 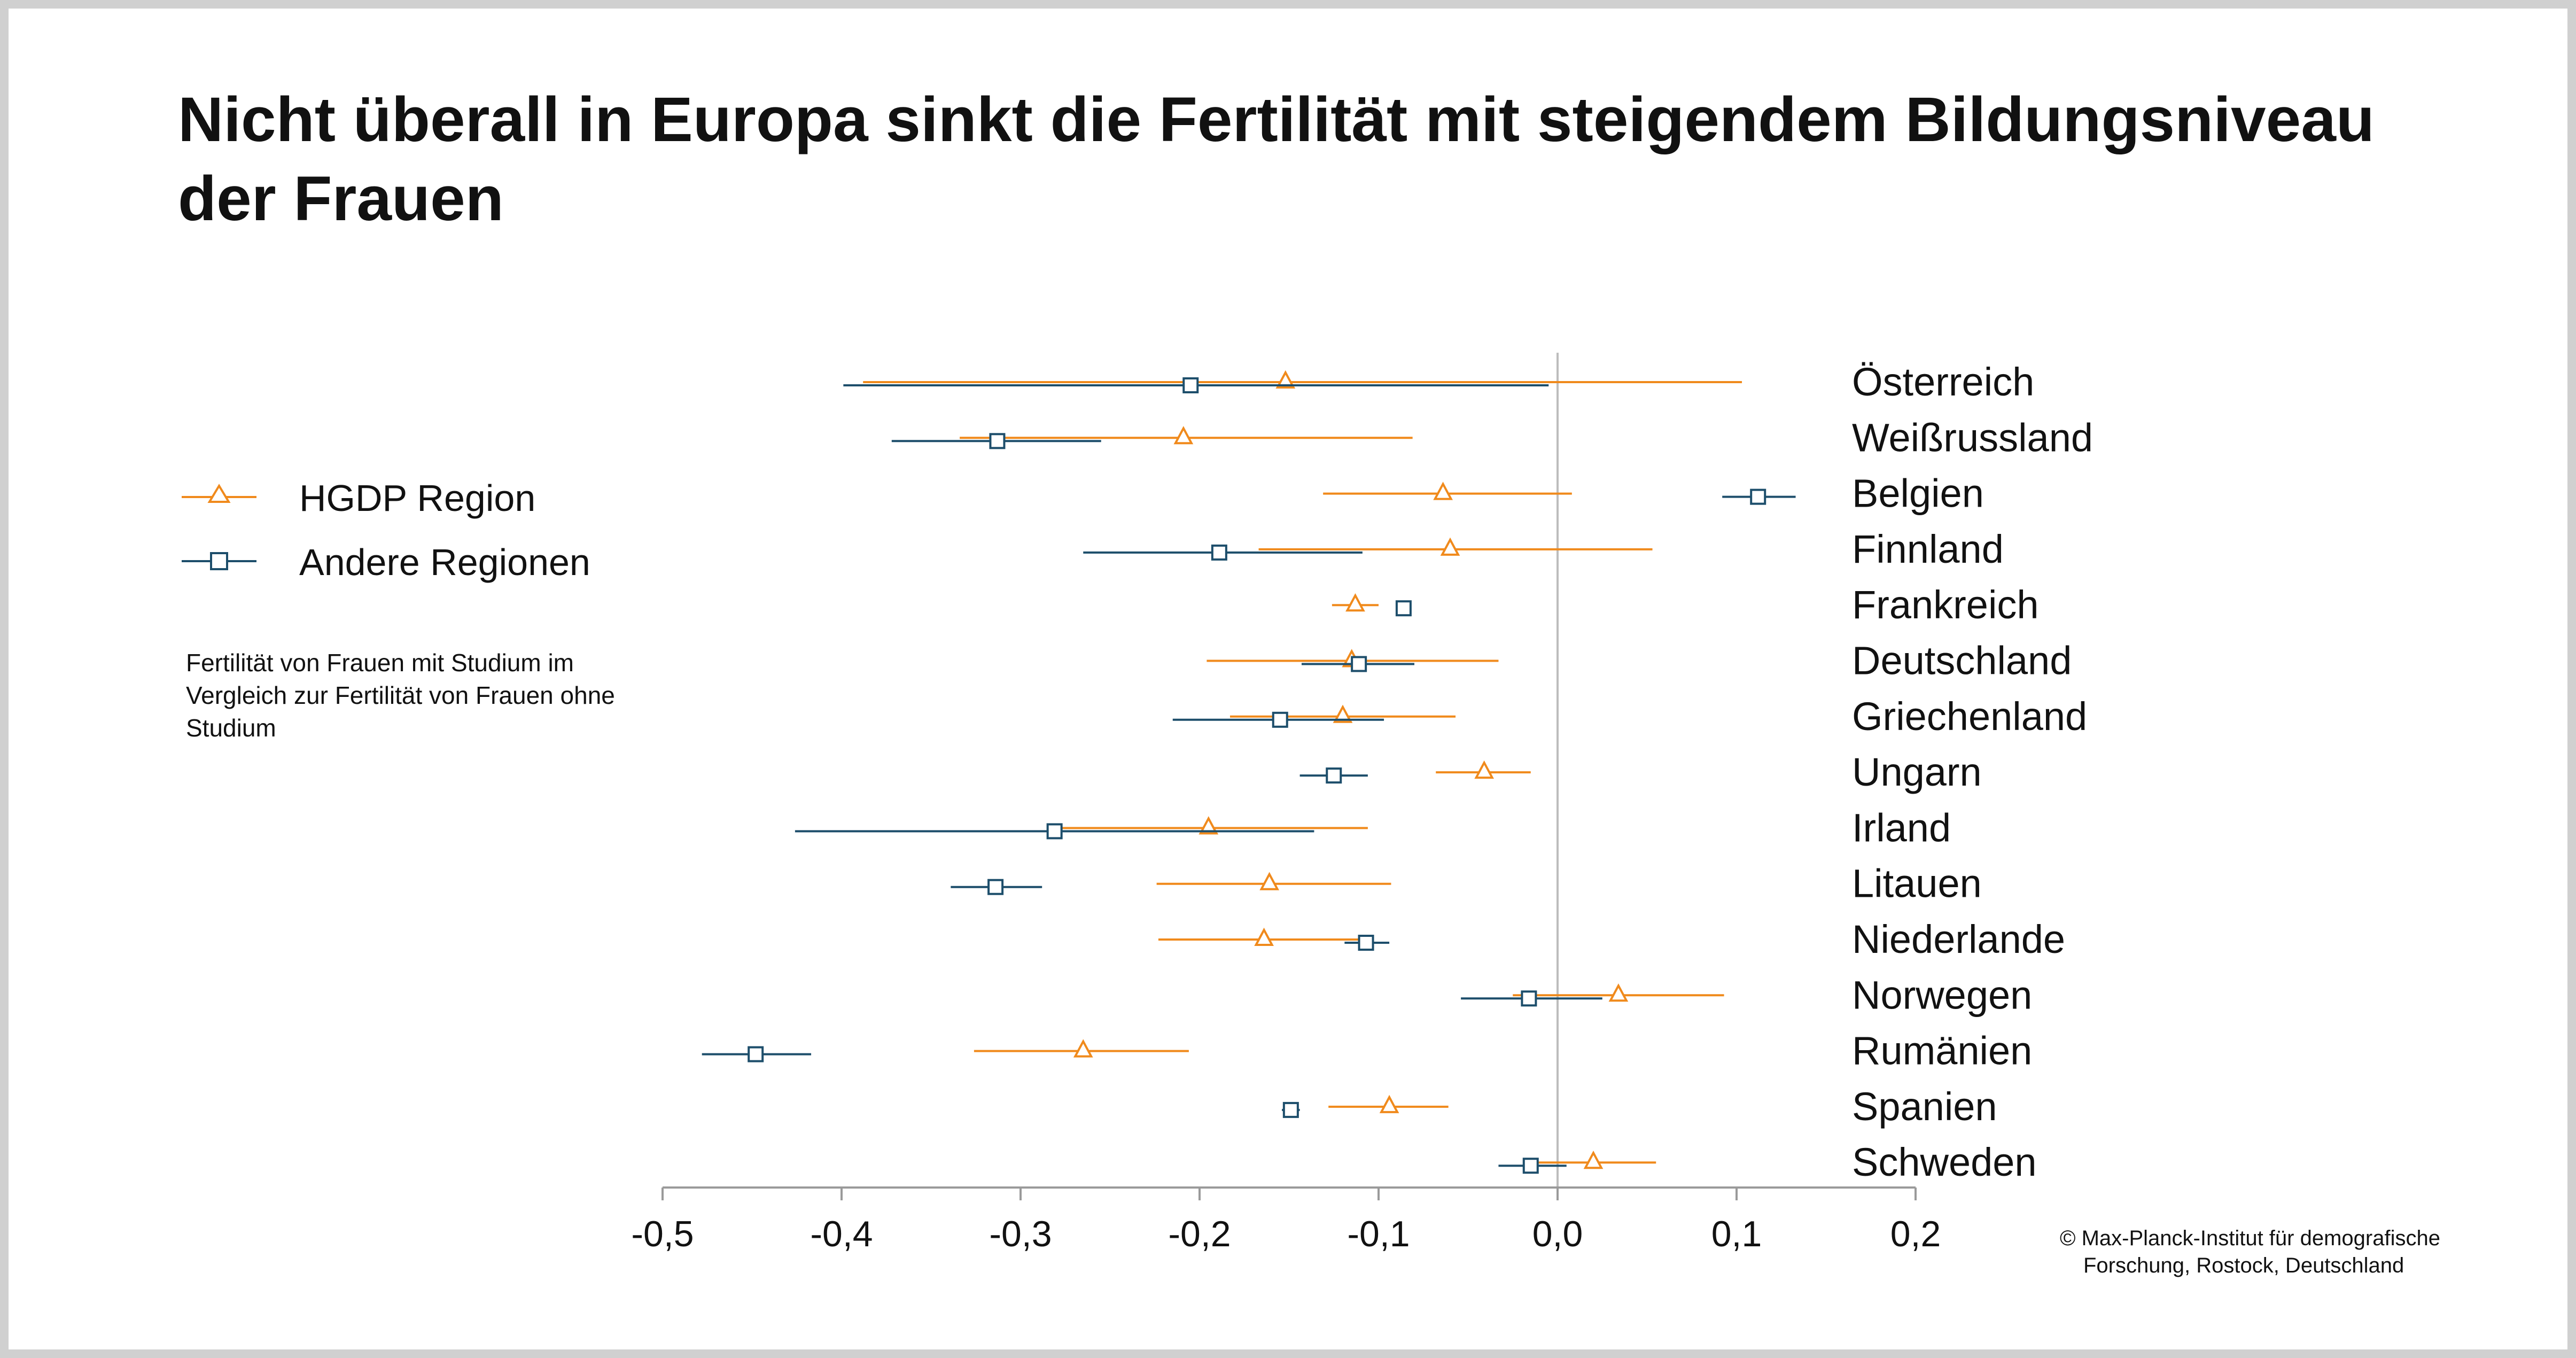 What do you see at coordinates (662, 1234) in the screenshot?
I see `x-tick-label: -0,5` at bounding box center [662, 1234].